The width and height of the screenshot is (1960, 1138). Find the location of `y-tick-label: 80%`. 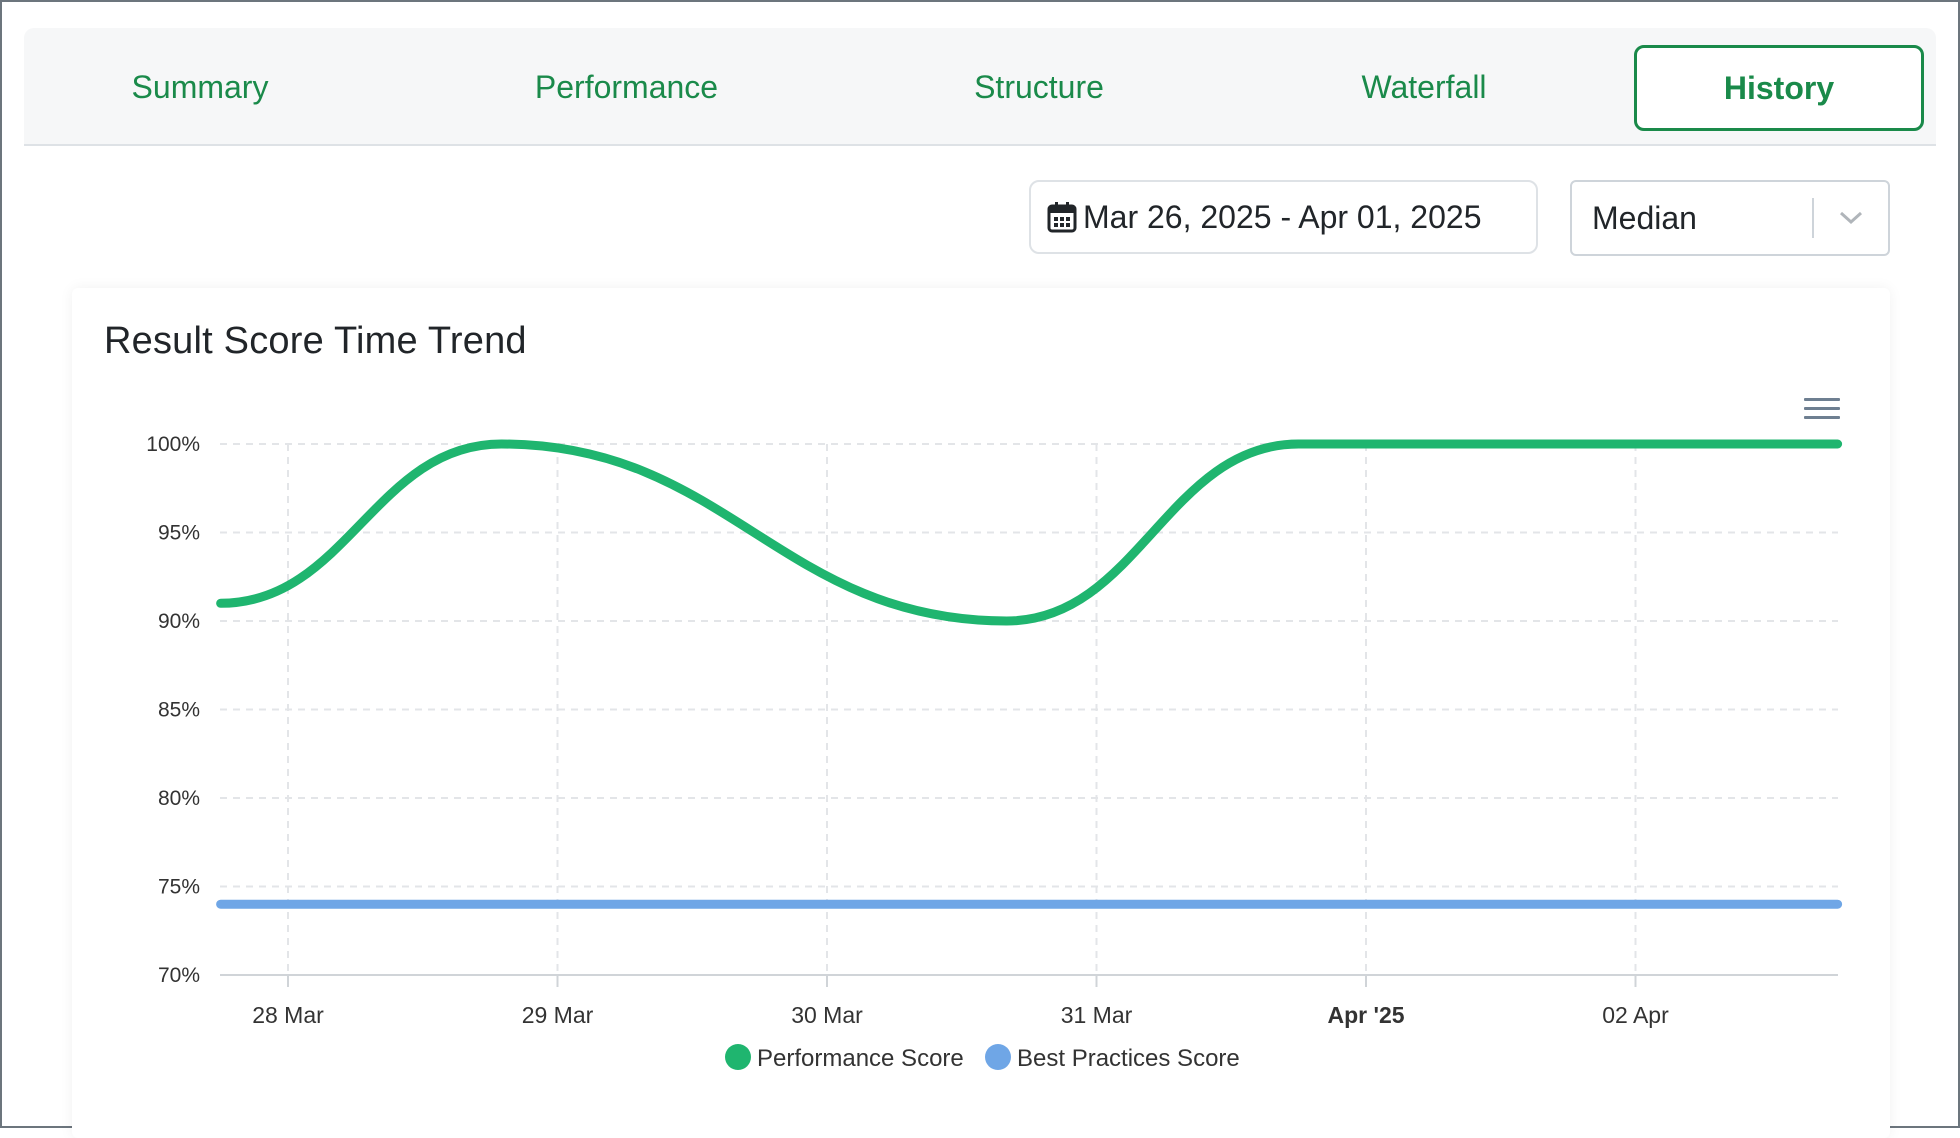

y-tick-label: 80% is located at coordinates (179, 798).